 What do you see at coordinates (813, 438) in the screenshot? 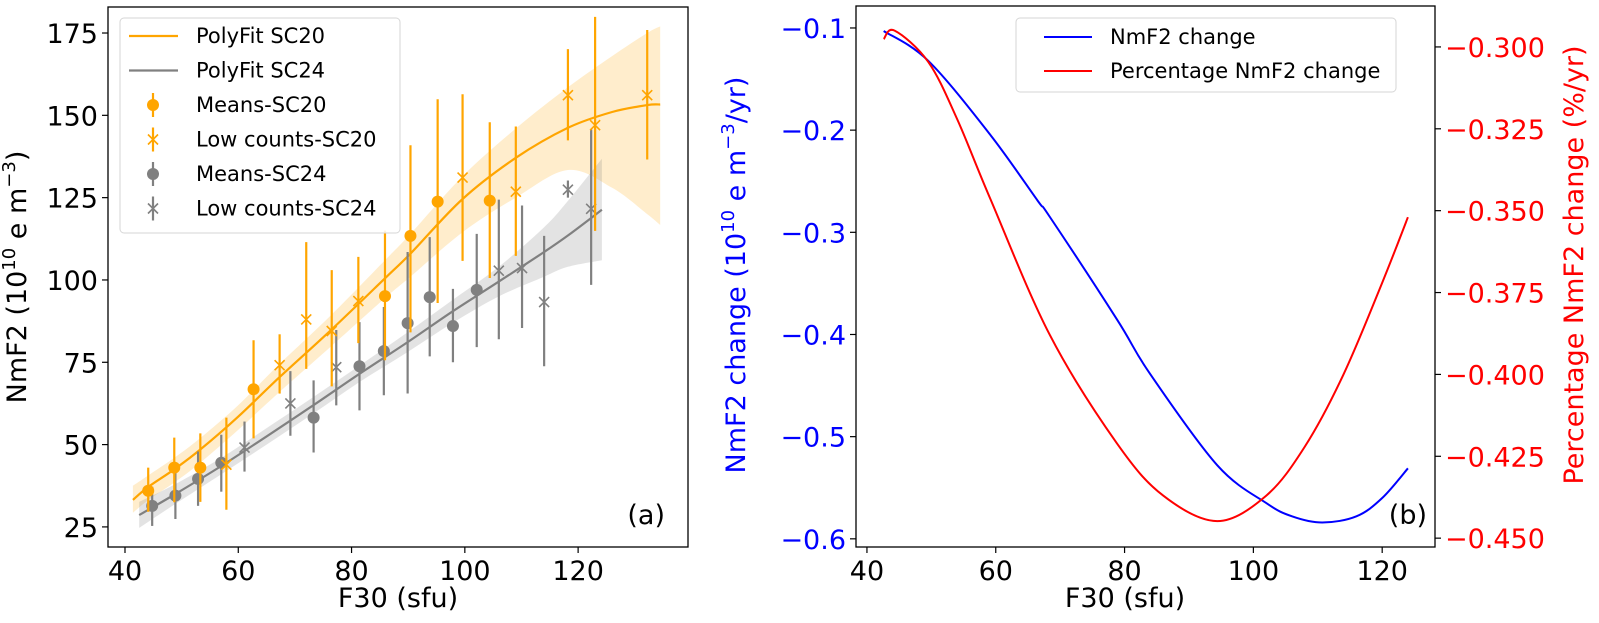
I see `y-tick-label-left: −0.5` at bounding box center [813, 438].